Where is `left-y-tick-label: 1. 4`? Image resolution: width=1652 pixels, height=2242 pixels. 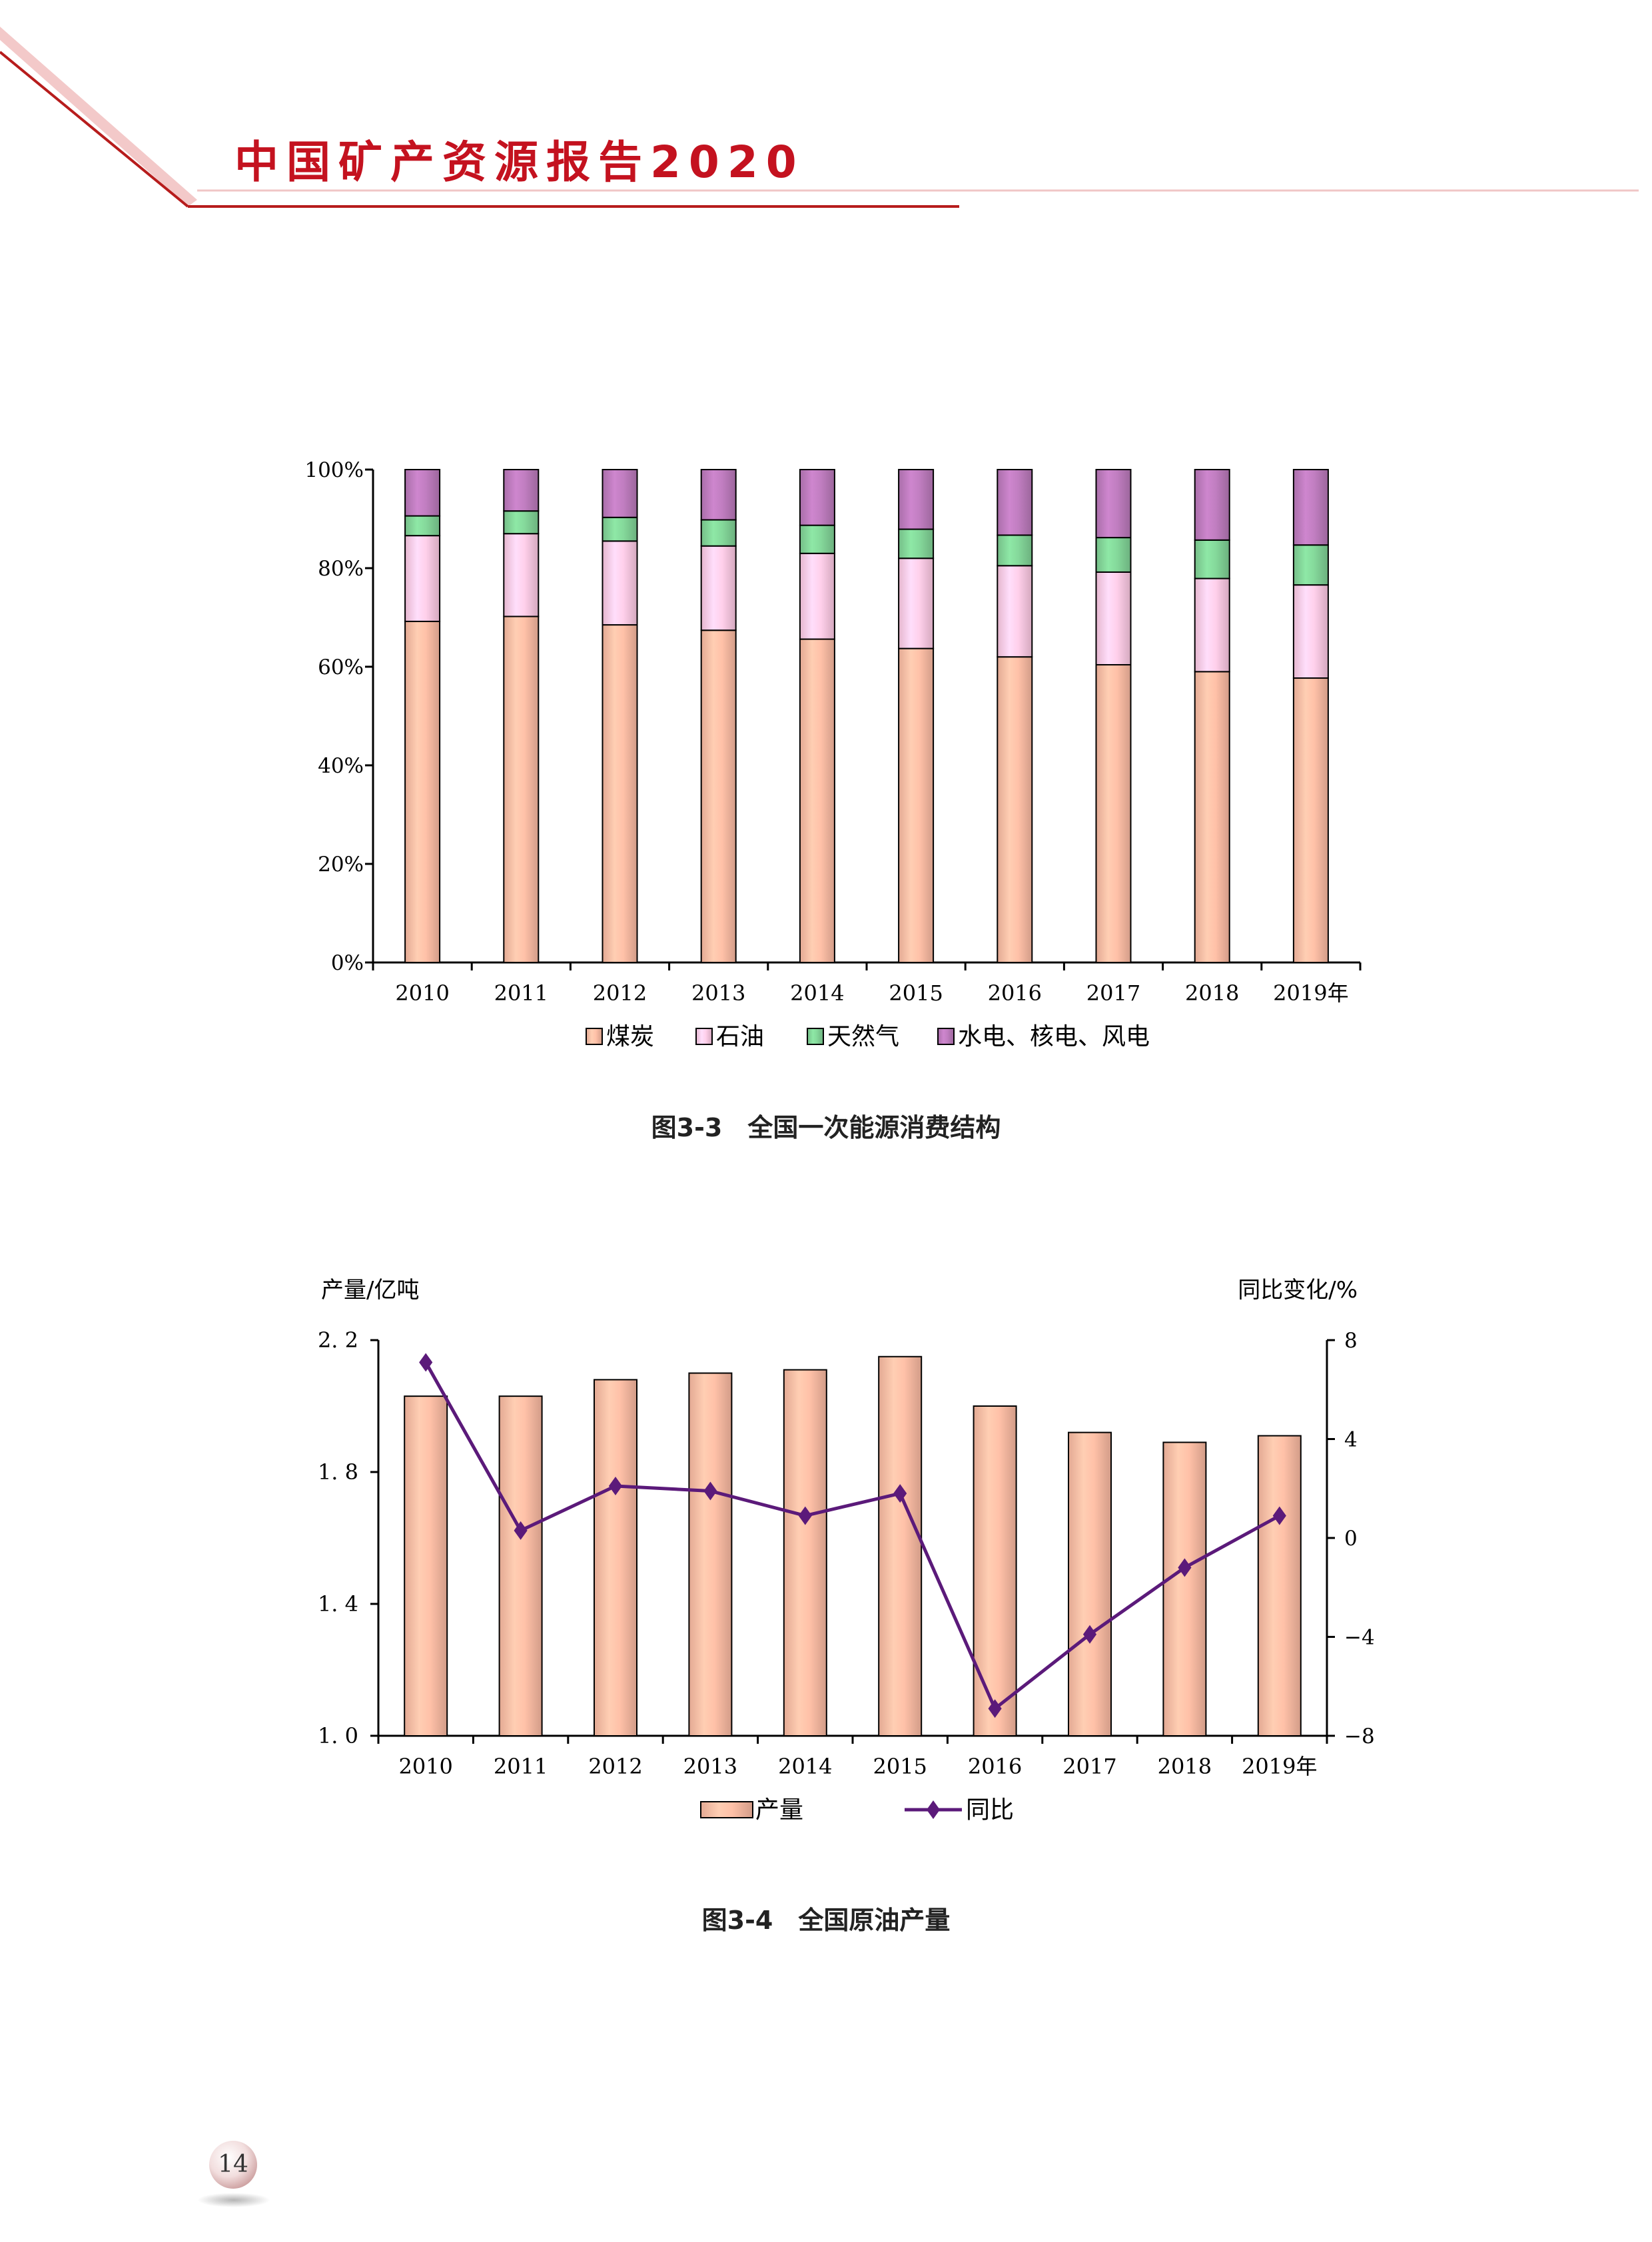 left-y-tick-label: 1. 4 is located at coordinates (338, 1604).